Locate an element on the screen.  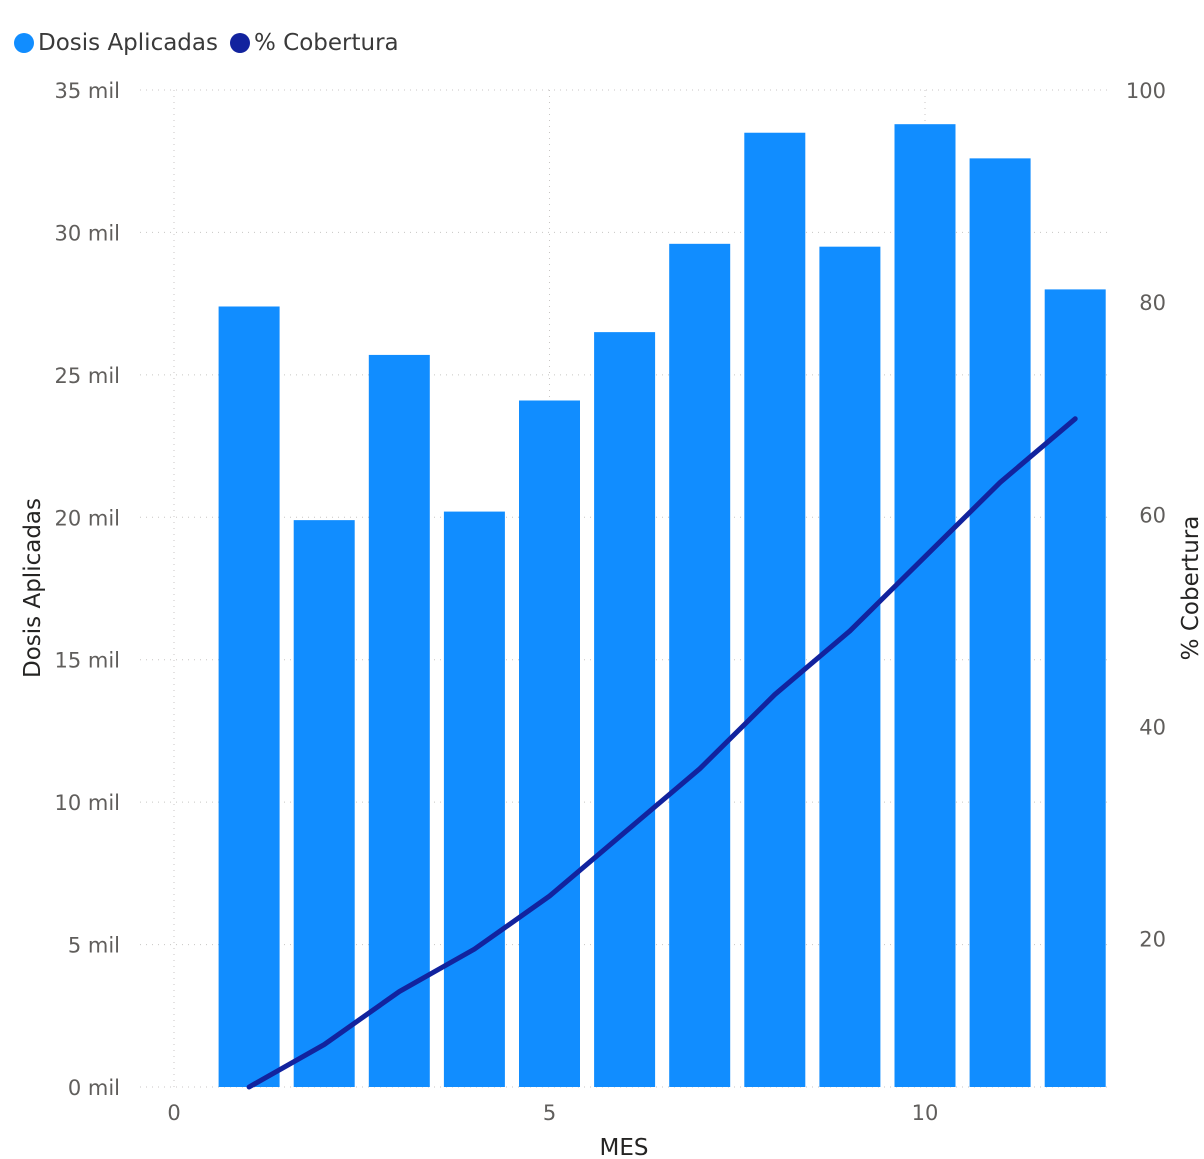
y-left-tick-label: 15 mil is located at coordinates (87, 661).